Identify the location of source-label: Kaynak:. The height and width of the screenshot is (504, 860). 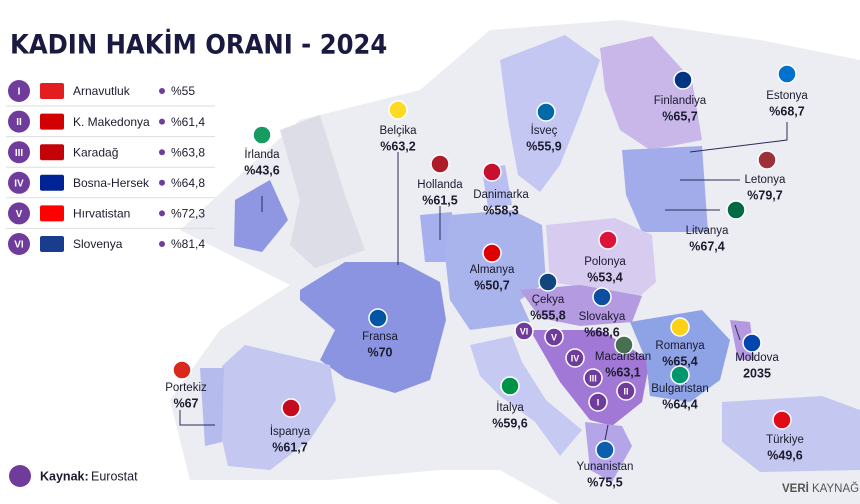
(64, 476).